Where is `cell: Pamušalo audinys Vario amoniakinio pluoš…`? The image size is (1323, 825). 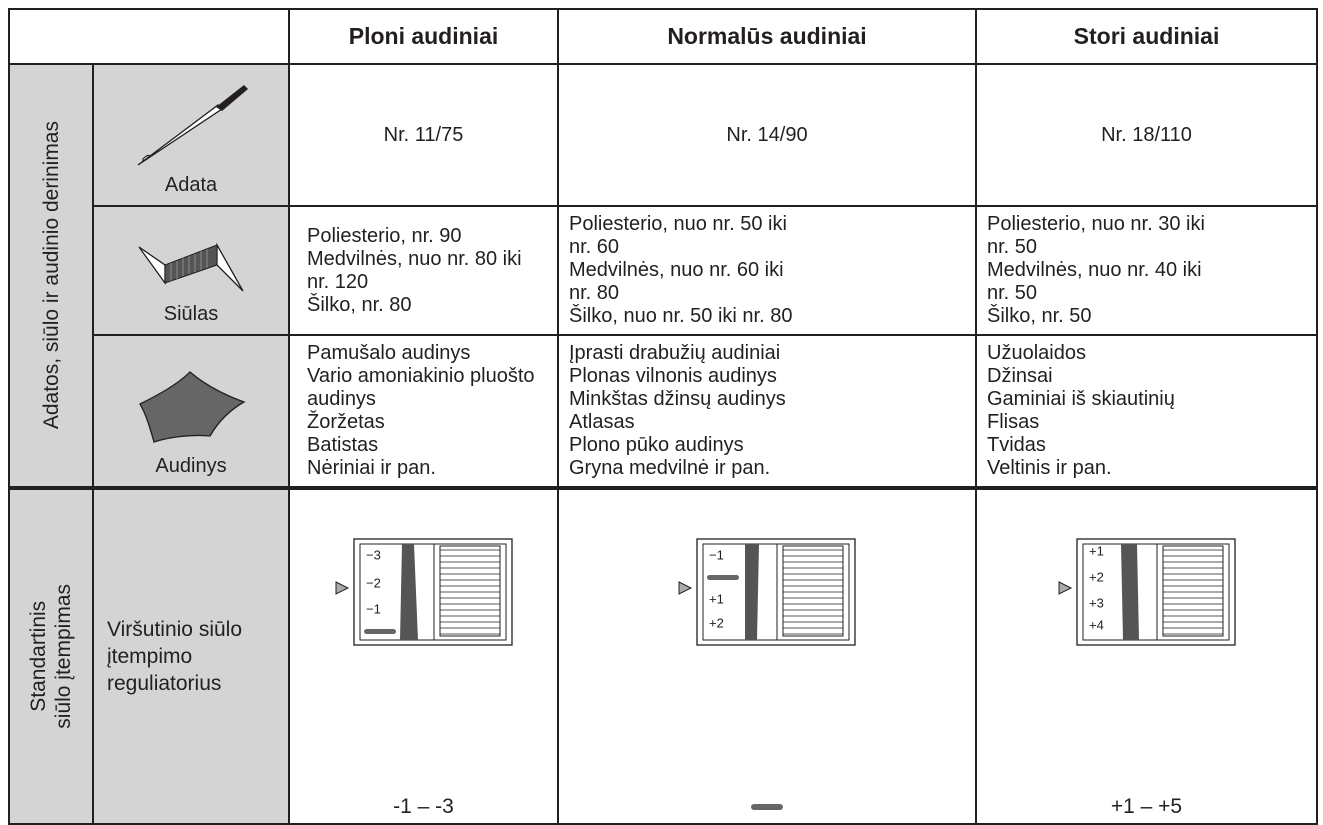 cell: Pamušalo audinys Vario amoniakinio pluoš… is located at coordinates (423, 411).